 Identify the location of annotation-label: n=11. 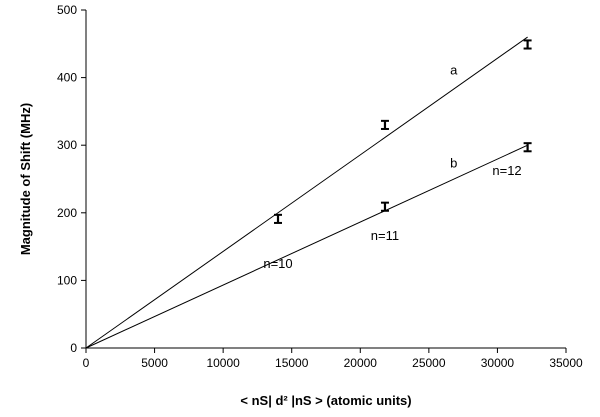
(385, 235).